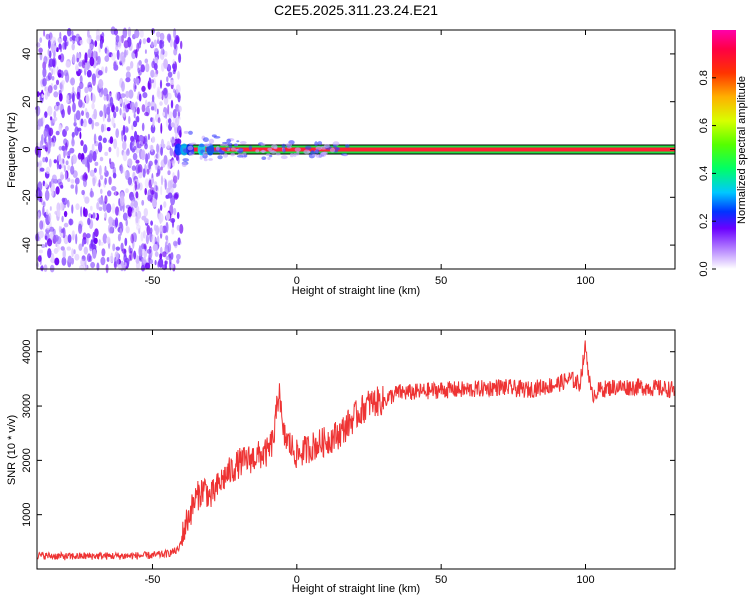  I want to click on x-tick-label: 50, so click(441, 281).